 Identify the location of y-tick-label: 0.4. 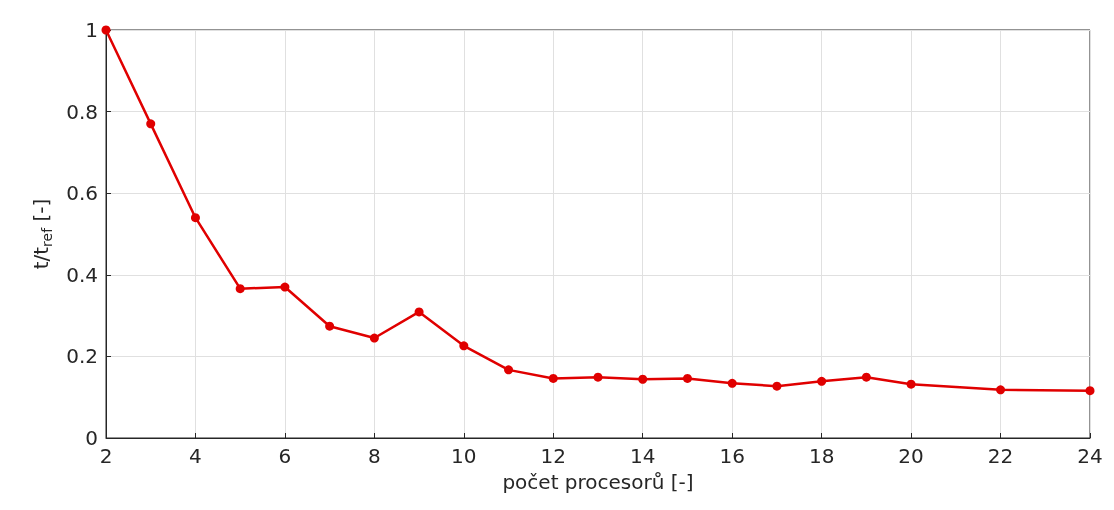
(82, 274).